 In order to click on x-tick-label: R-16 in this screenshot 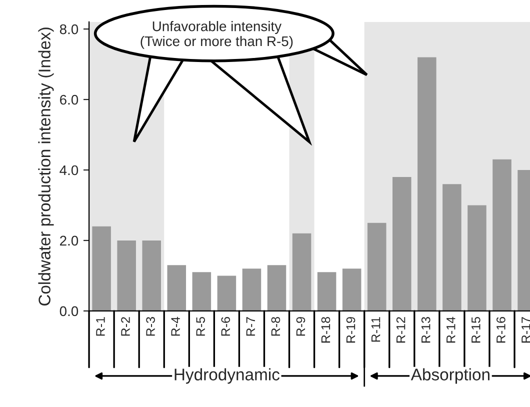, I will do `click(501, 330)`.